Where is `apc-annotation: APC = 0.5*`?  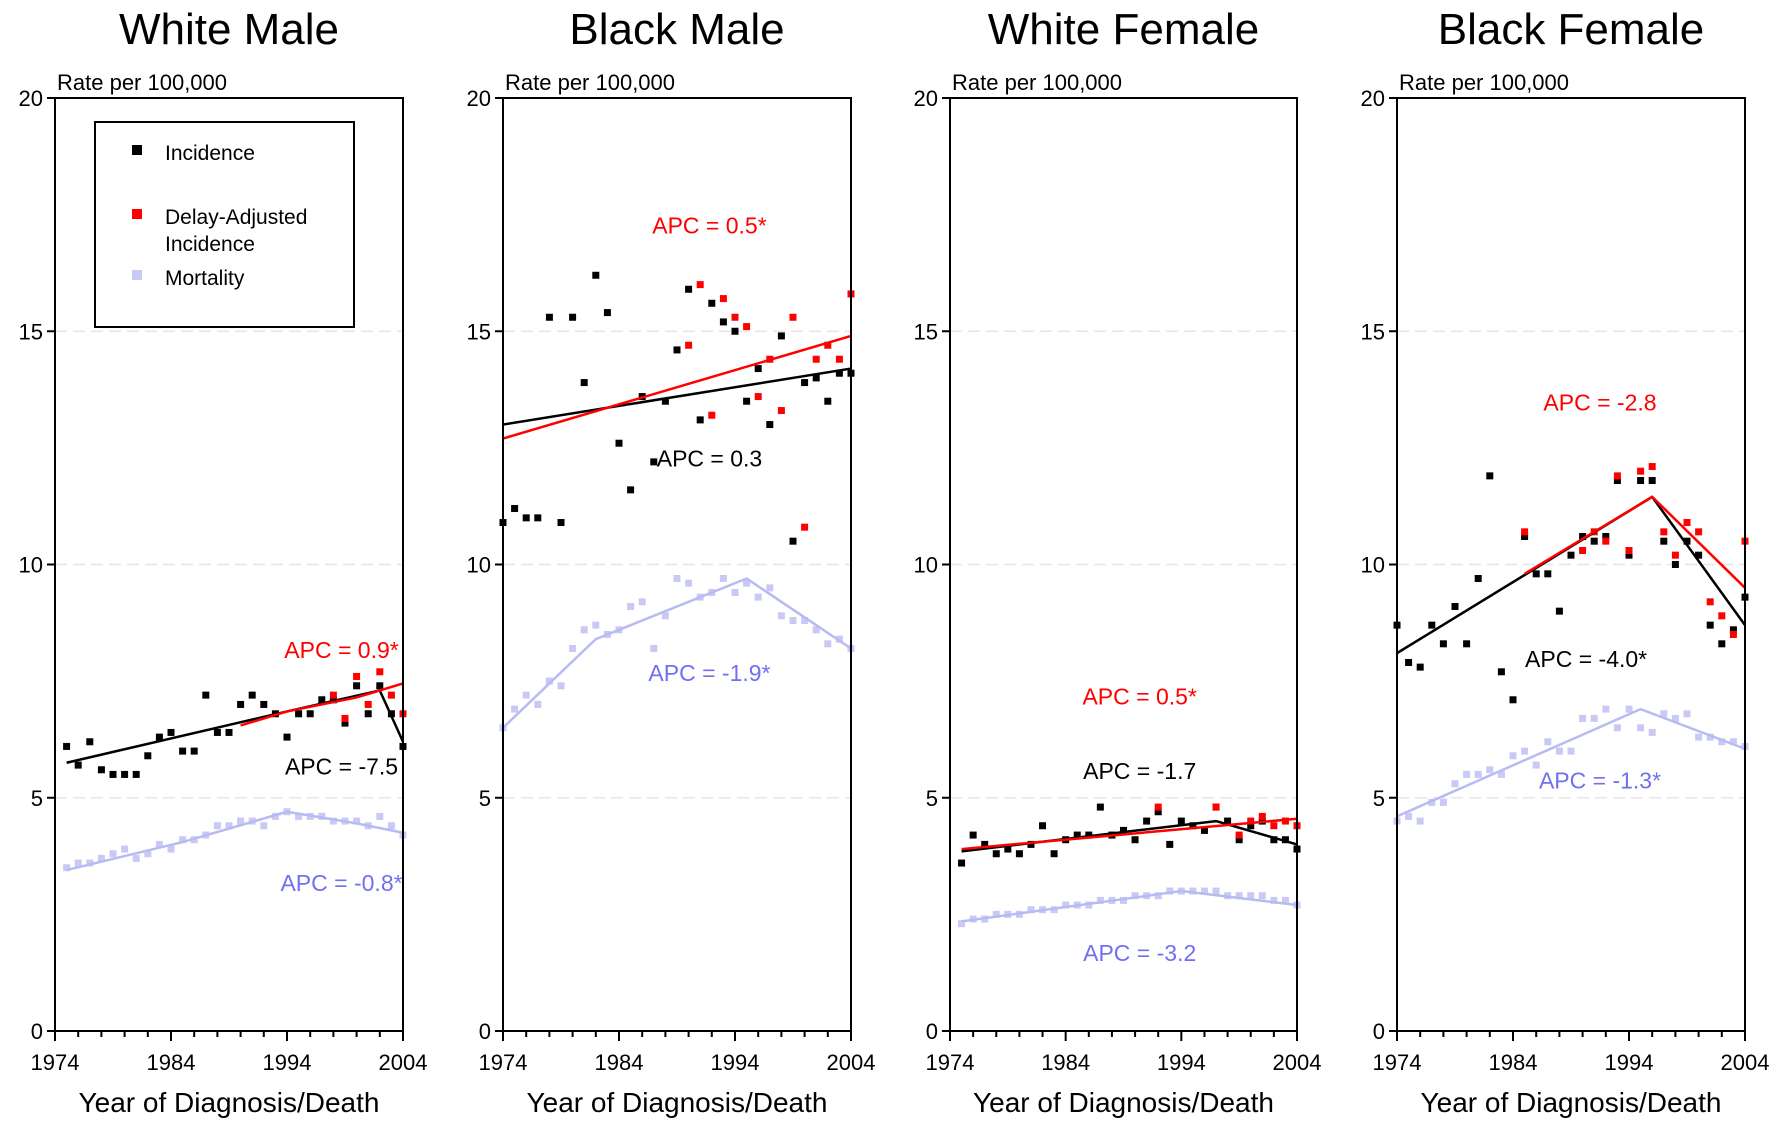
apc-annotation: APC = 0.5* is located at coordinates (1139, 696).